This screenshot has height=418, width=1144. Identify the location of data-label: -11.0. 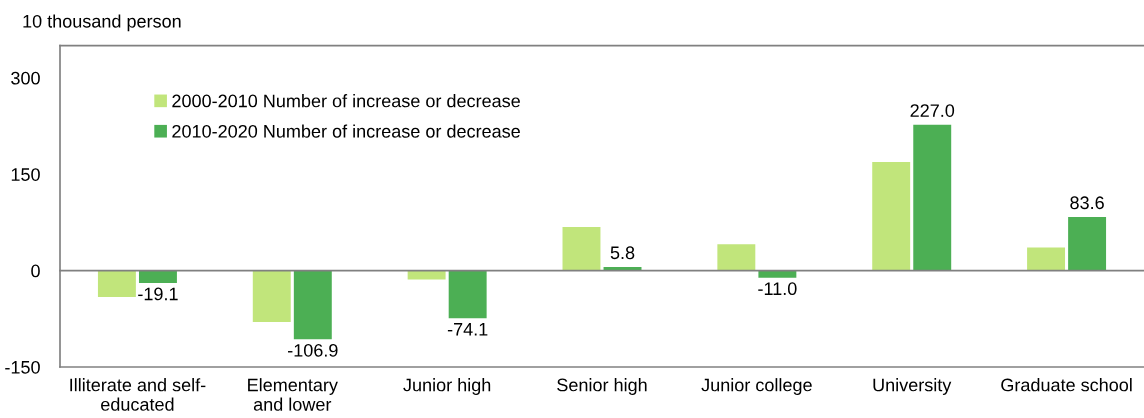
(777, 289).